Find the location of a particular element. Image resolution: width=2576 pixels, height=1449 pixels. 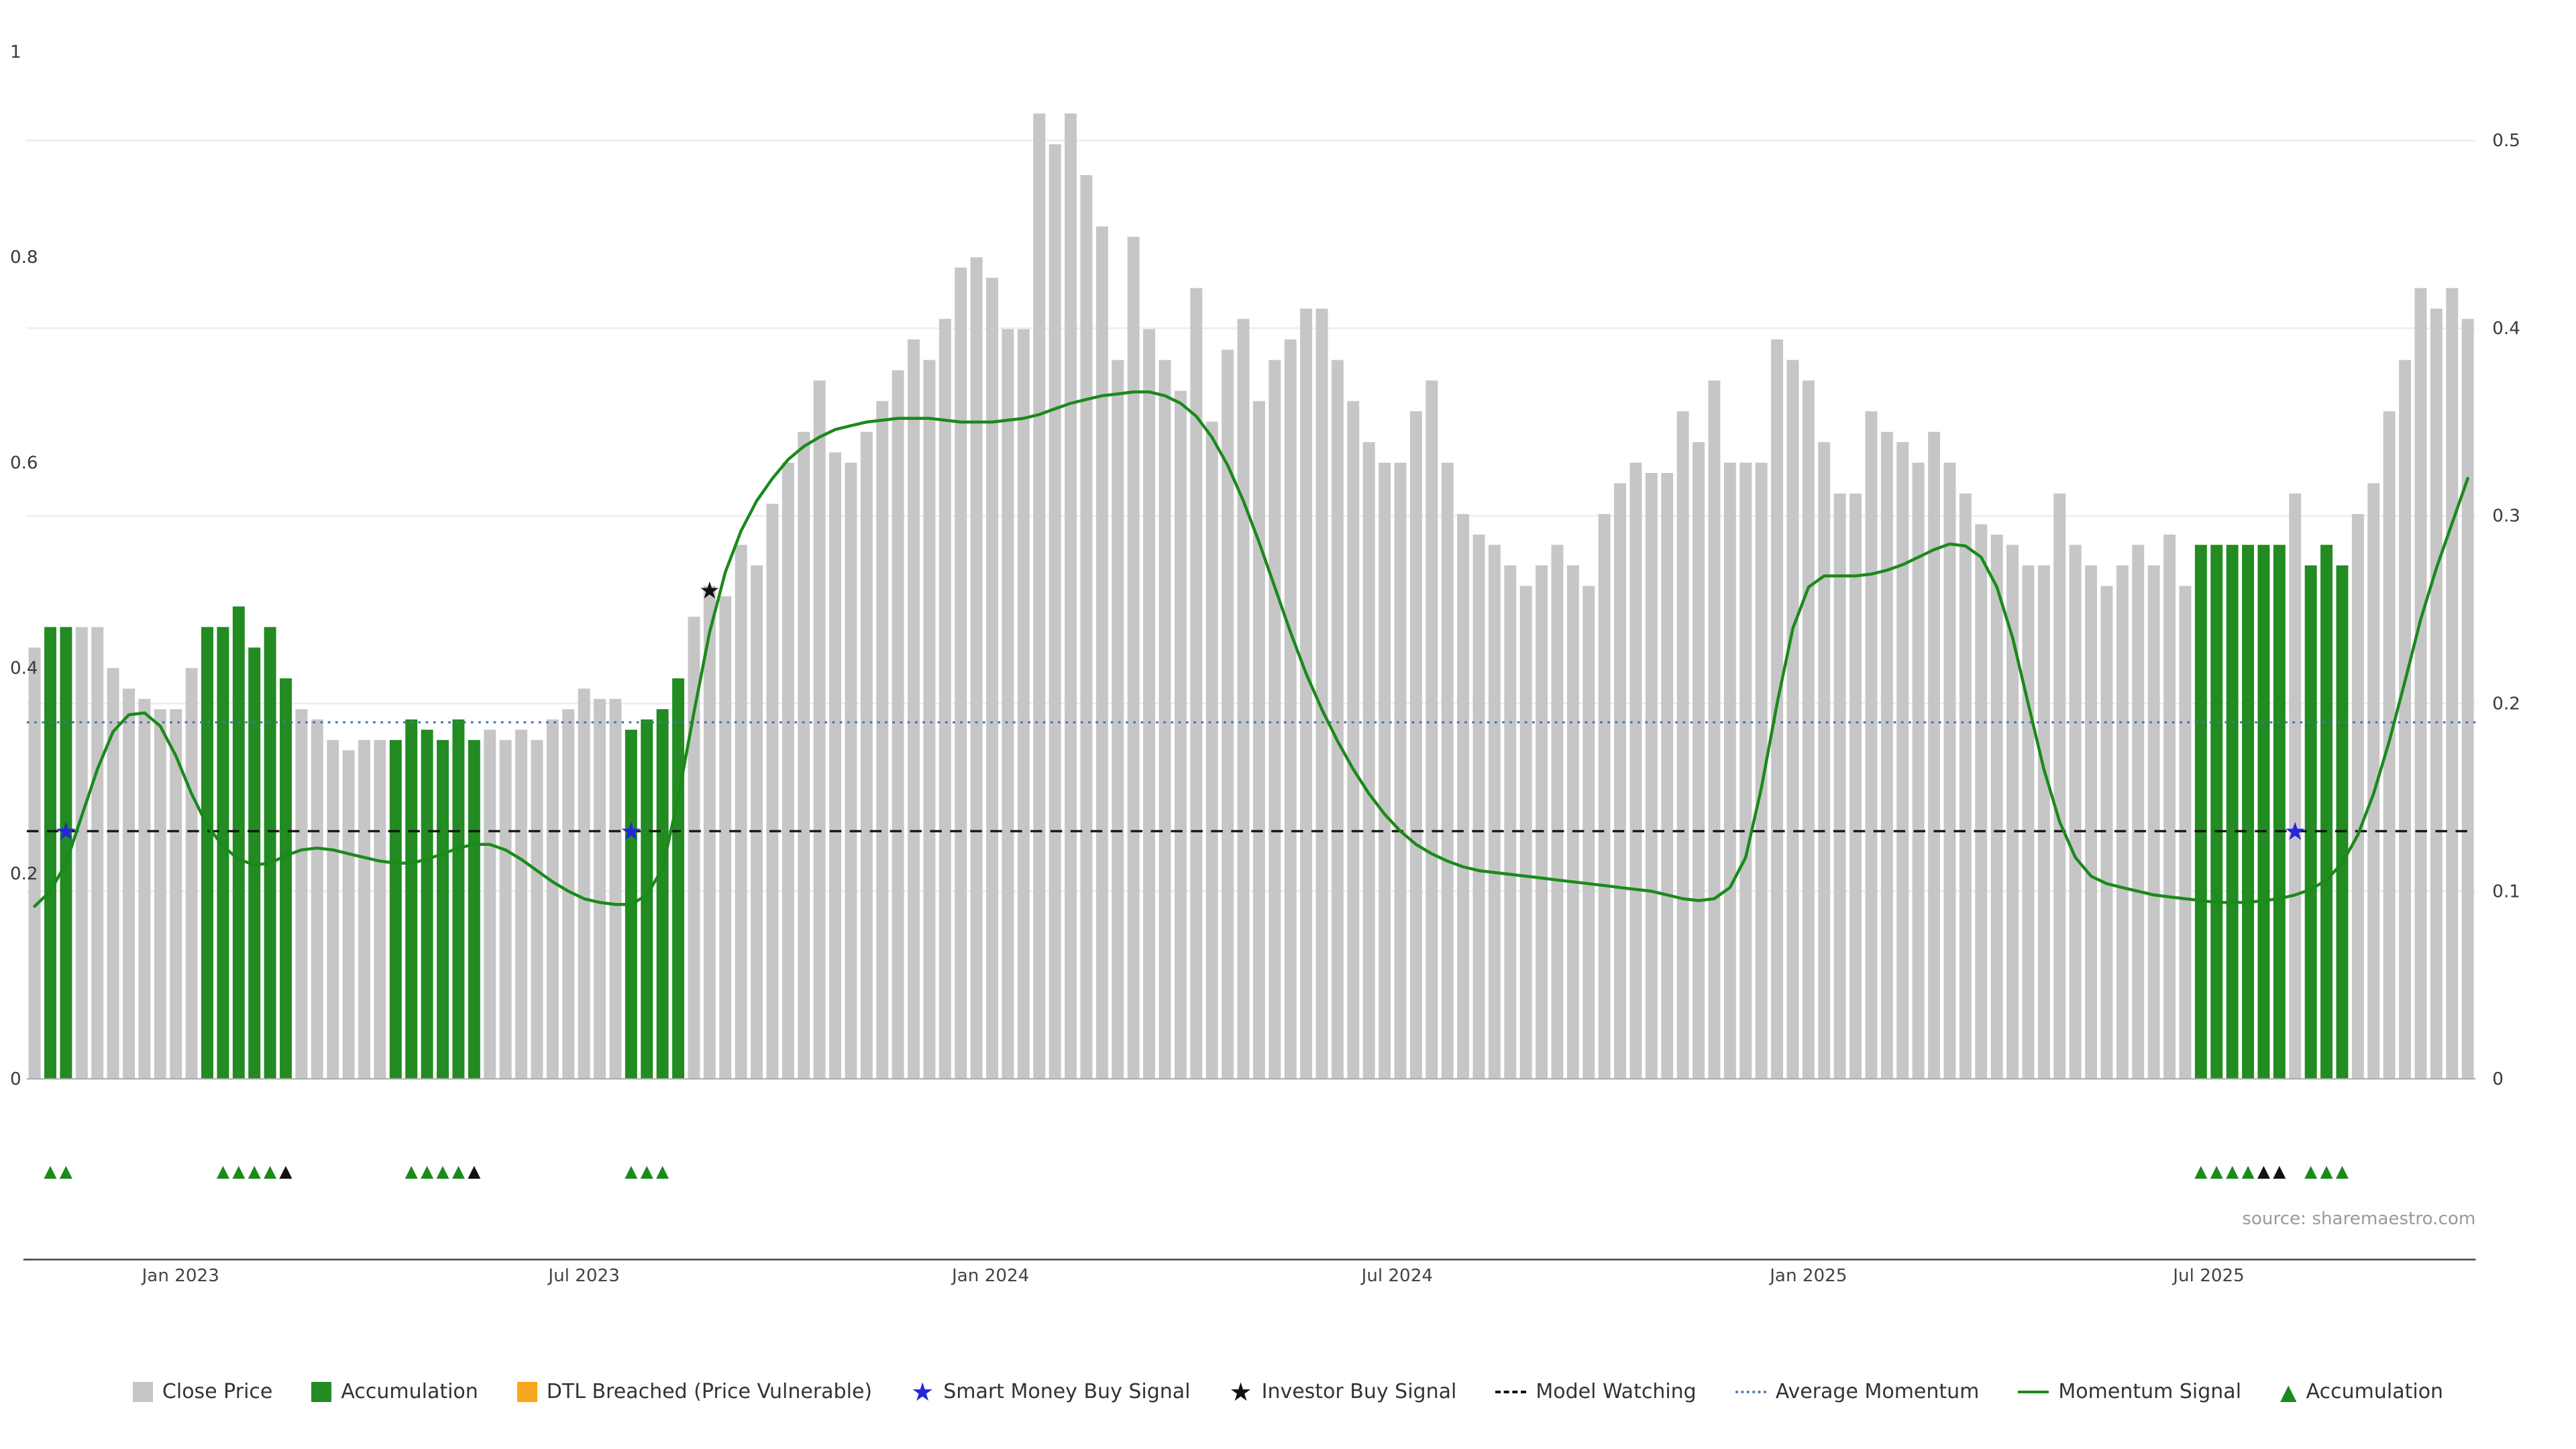

y-axis-left-tick-label: 0.2 is located at coordinates (24, 874).